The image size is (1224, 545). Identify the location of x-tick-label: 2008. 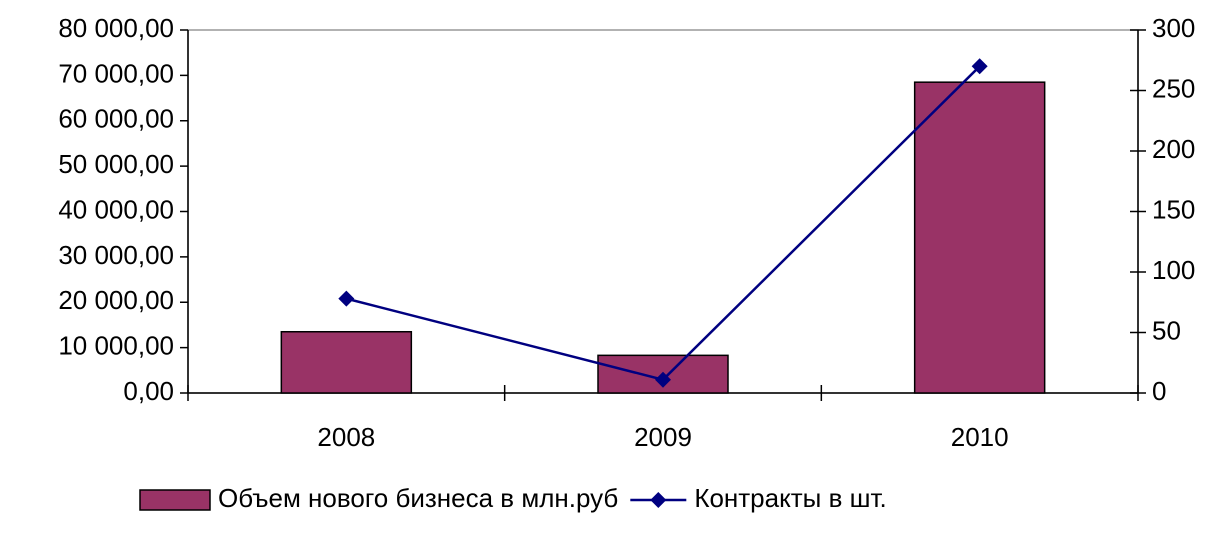
(346, 437).